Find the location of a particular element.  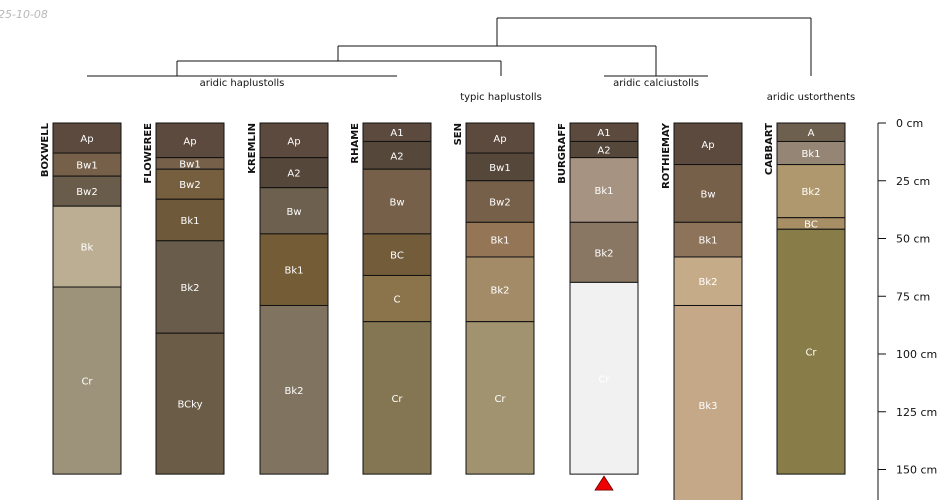

depth-tick-label: 75 cm is located at coordinates (913, 296).